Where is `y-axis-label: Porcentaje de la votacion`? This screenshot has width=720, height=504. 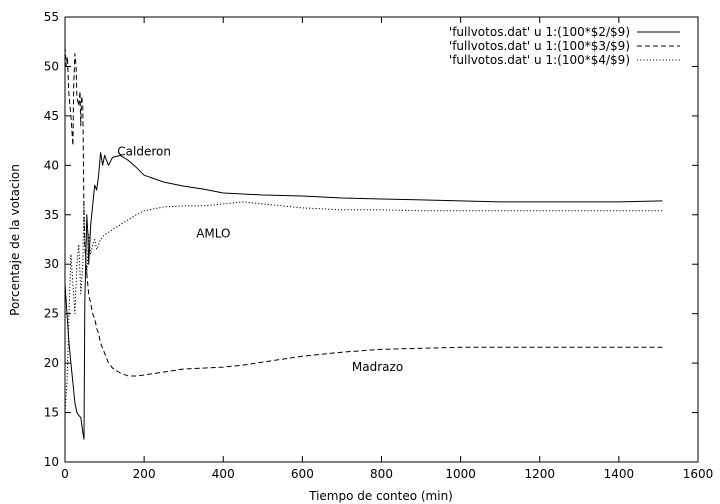
y-axis-label: Porcentaje de la votacion is located at coordinates (15, 240).